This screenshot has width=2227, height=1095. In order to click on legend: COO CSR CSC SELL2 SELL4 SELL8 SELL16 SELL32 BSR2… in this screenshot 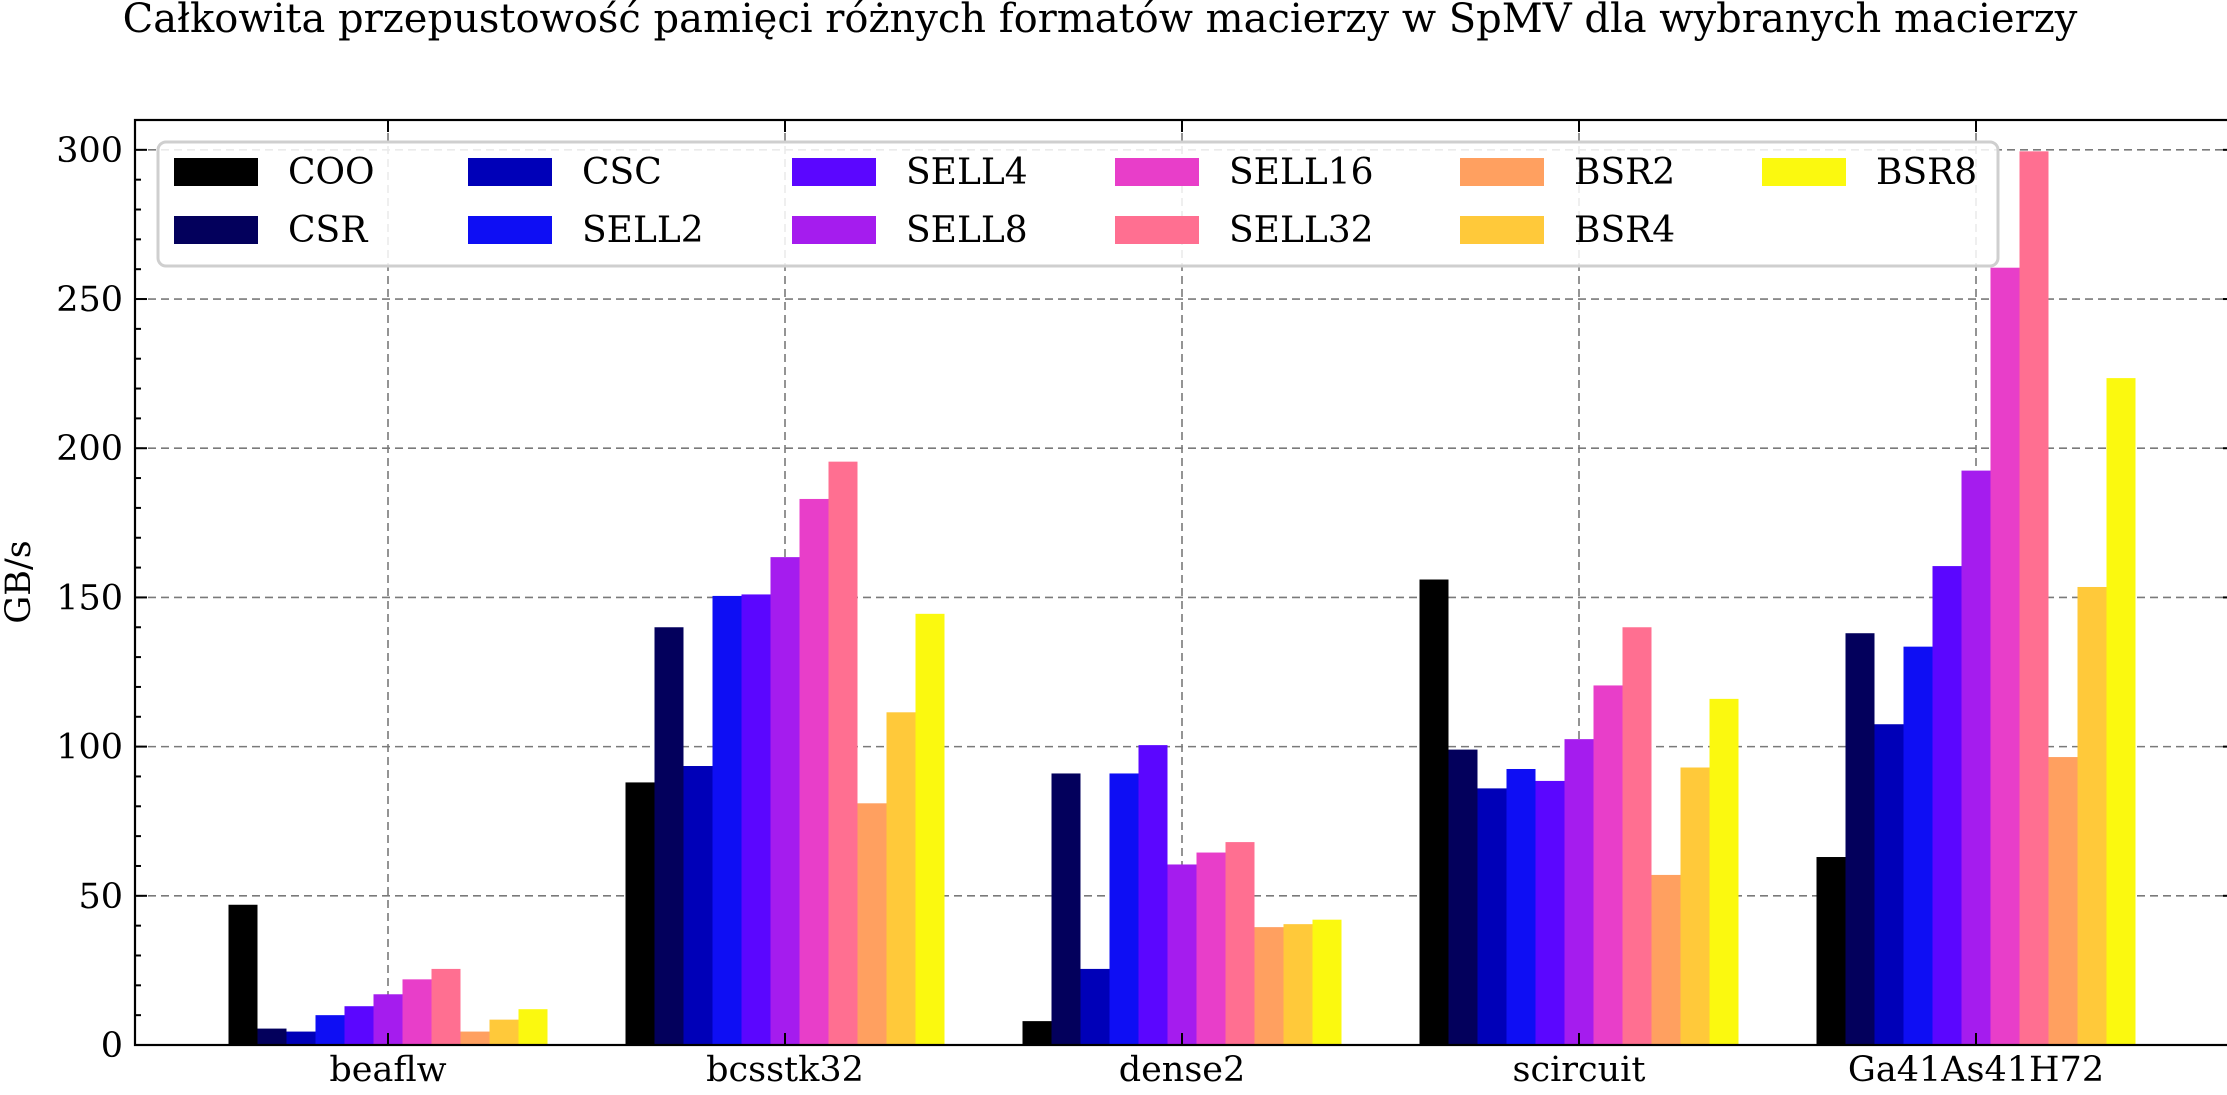, I will do `click(1078, 204)`.